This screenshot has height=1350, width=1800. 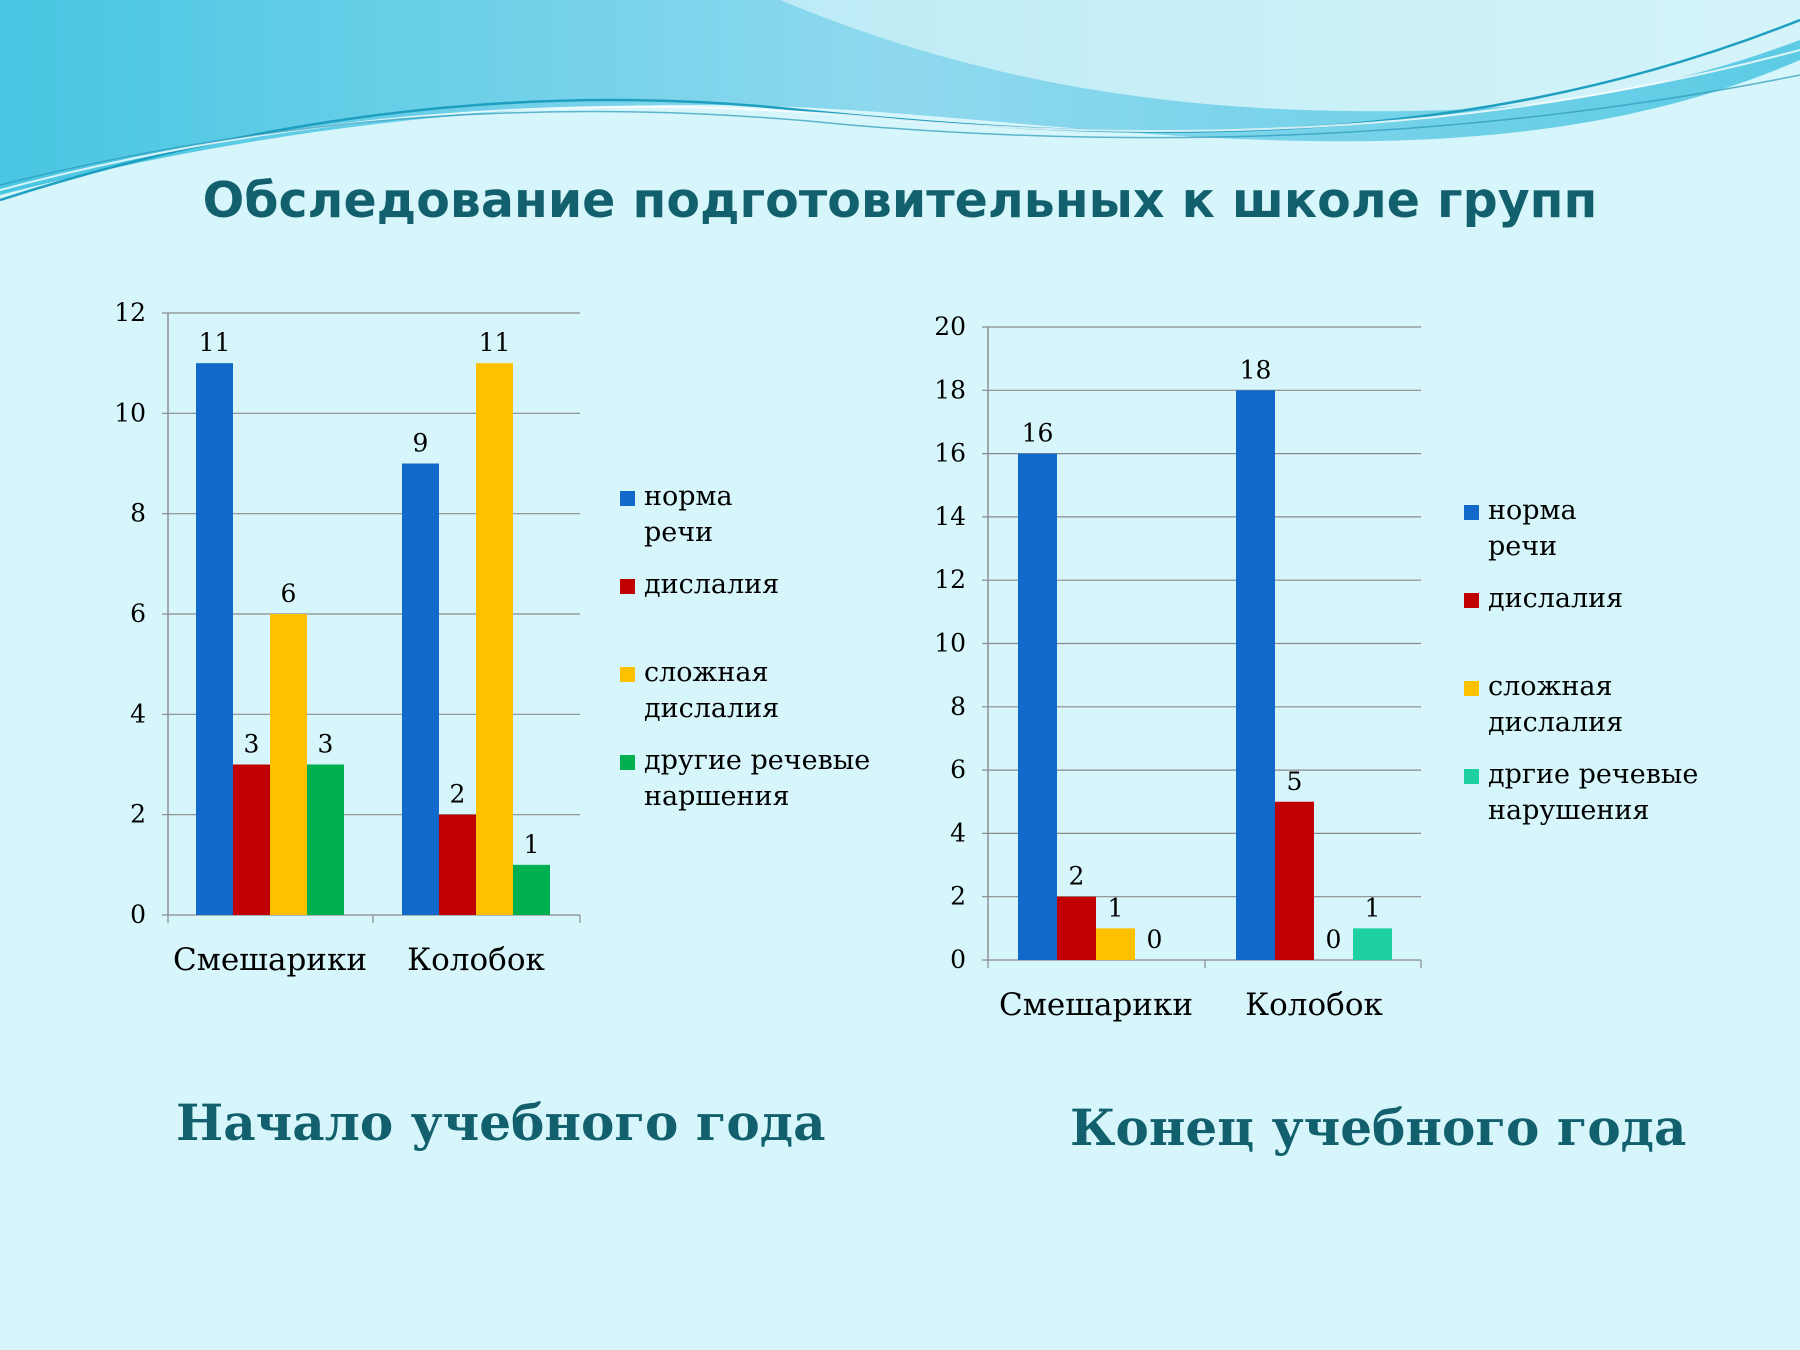 I want to click on data-label: 6, so click(x=289, y=593).